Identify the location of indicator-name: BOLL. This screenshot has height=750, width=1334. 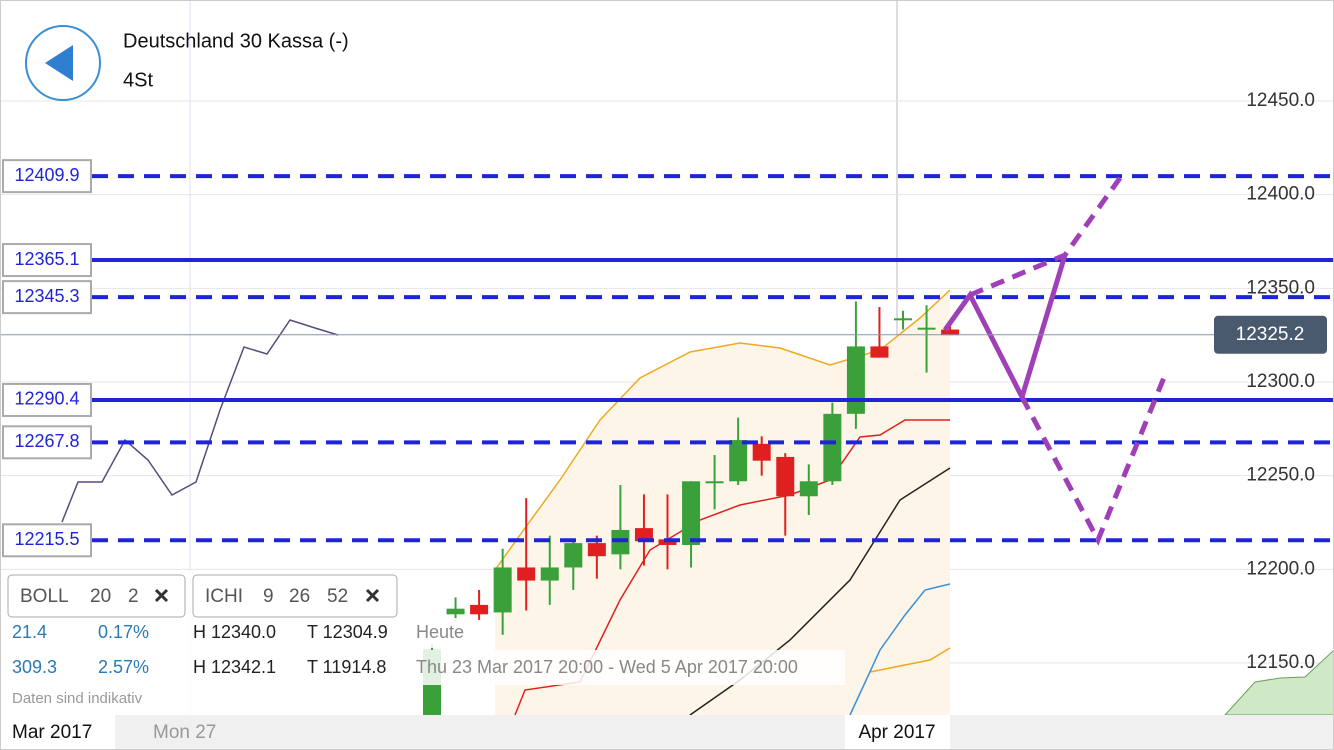
(44, 596).